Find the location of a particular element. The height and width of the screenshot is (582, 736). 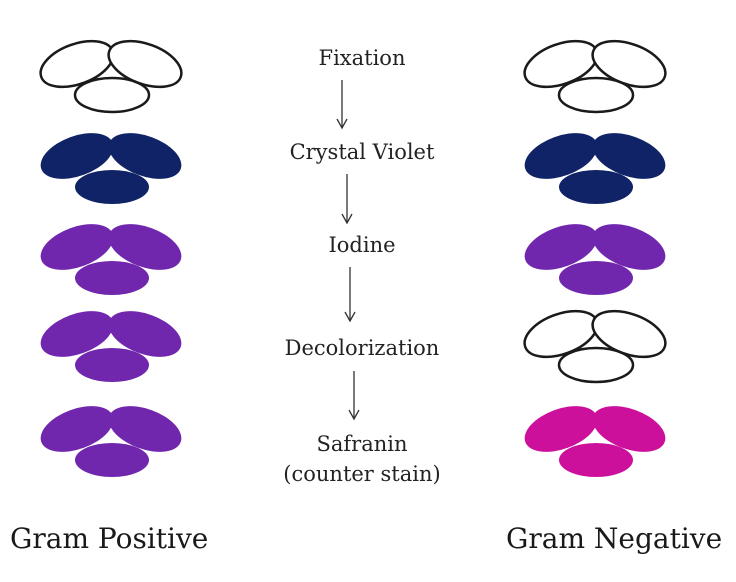

step-safranin-note: (counter stain) is located at coordinates (362, 474).